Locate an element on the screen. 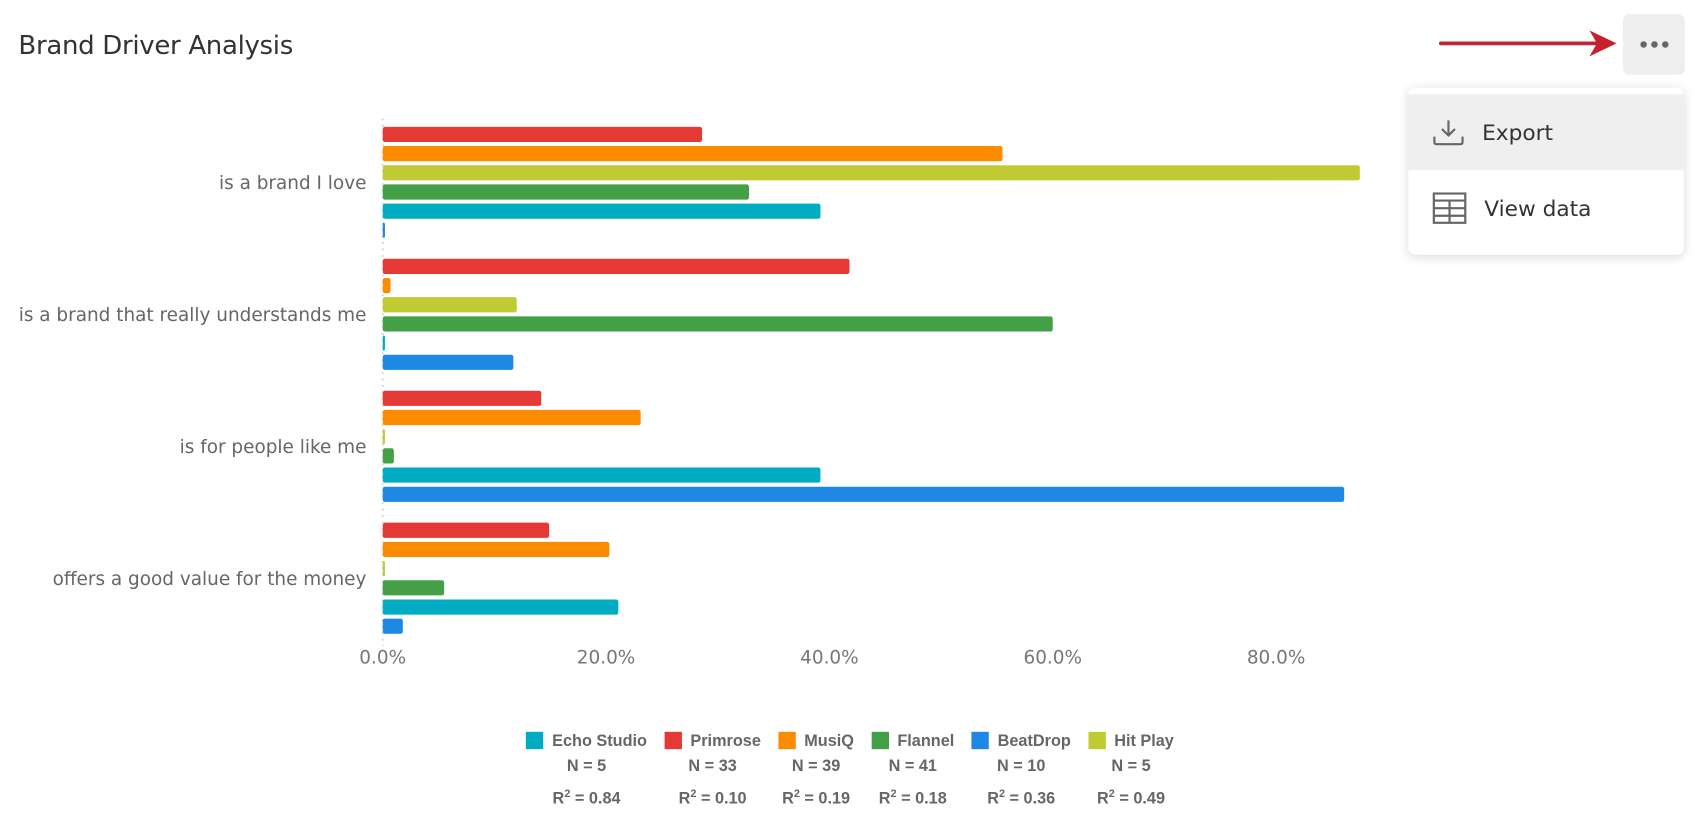  legend-n: N = 33 is located at coordinates (712, 766).